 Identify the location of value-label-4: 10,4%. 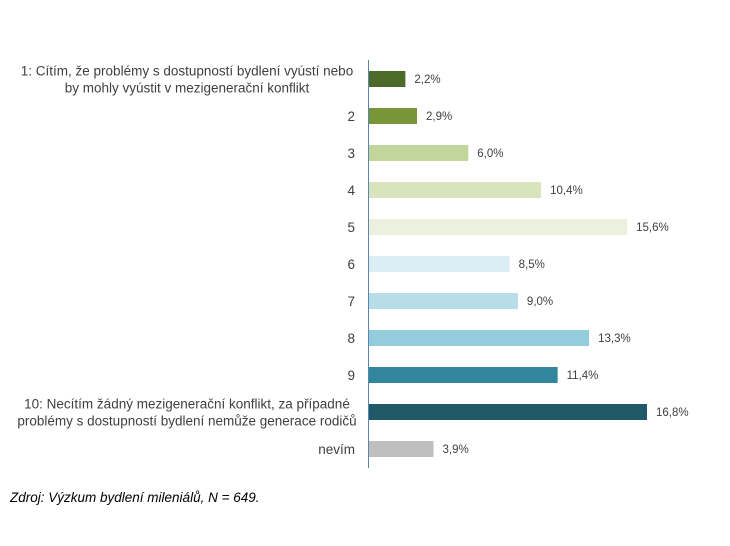
(566, 191).